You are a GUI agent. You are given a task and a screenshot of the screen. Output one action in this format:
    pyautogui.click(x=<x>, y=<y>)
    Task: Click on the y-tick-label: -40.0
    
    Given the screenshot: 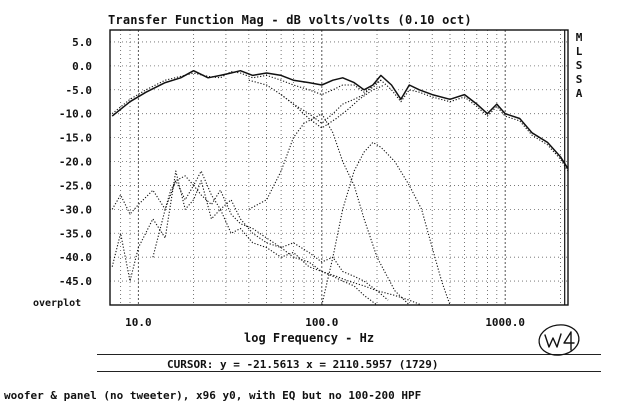 What is the action you would take?
    pyautogui.click(x=75, y=257)
    